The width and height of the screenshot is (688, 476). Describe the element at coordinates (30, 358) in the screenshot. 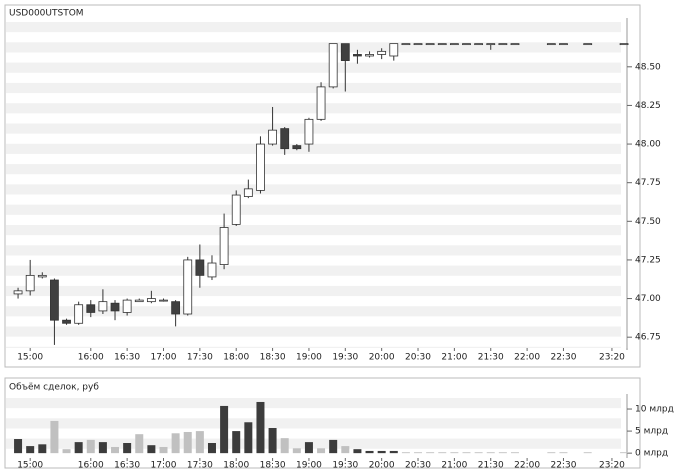

I see `x-tick-label: 15:00` at that location.